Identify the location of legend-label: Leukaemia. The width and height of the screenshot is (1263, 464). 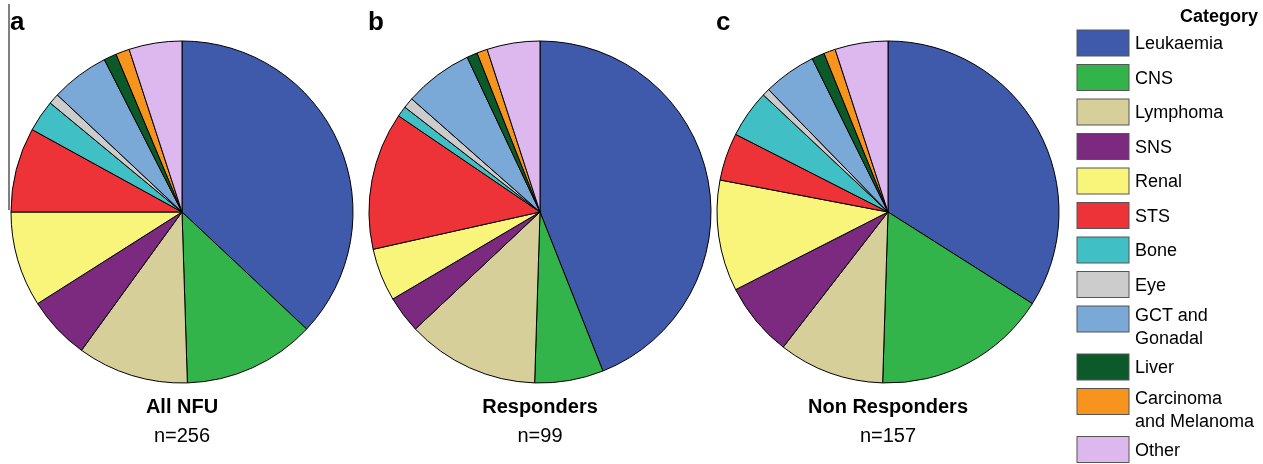
(1180, 43).